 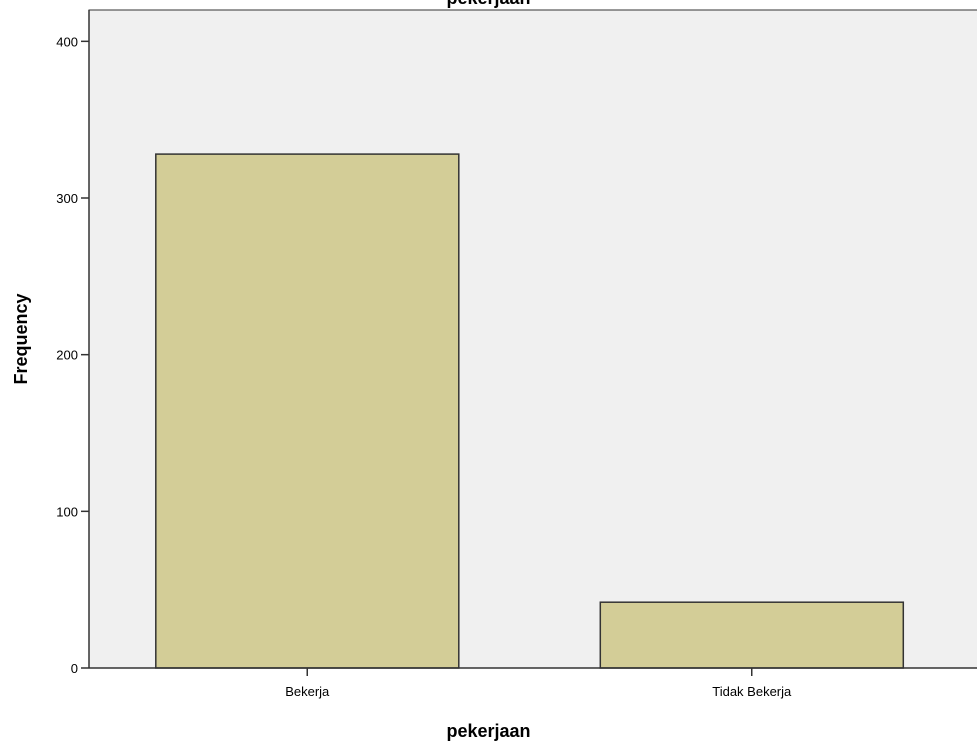 I want to click on y-axis-ticks: 0 100 200 300 400, so click(x=72, y=355).